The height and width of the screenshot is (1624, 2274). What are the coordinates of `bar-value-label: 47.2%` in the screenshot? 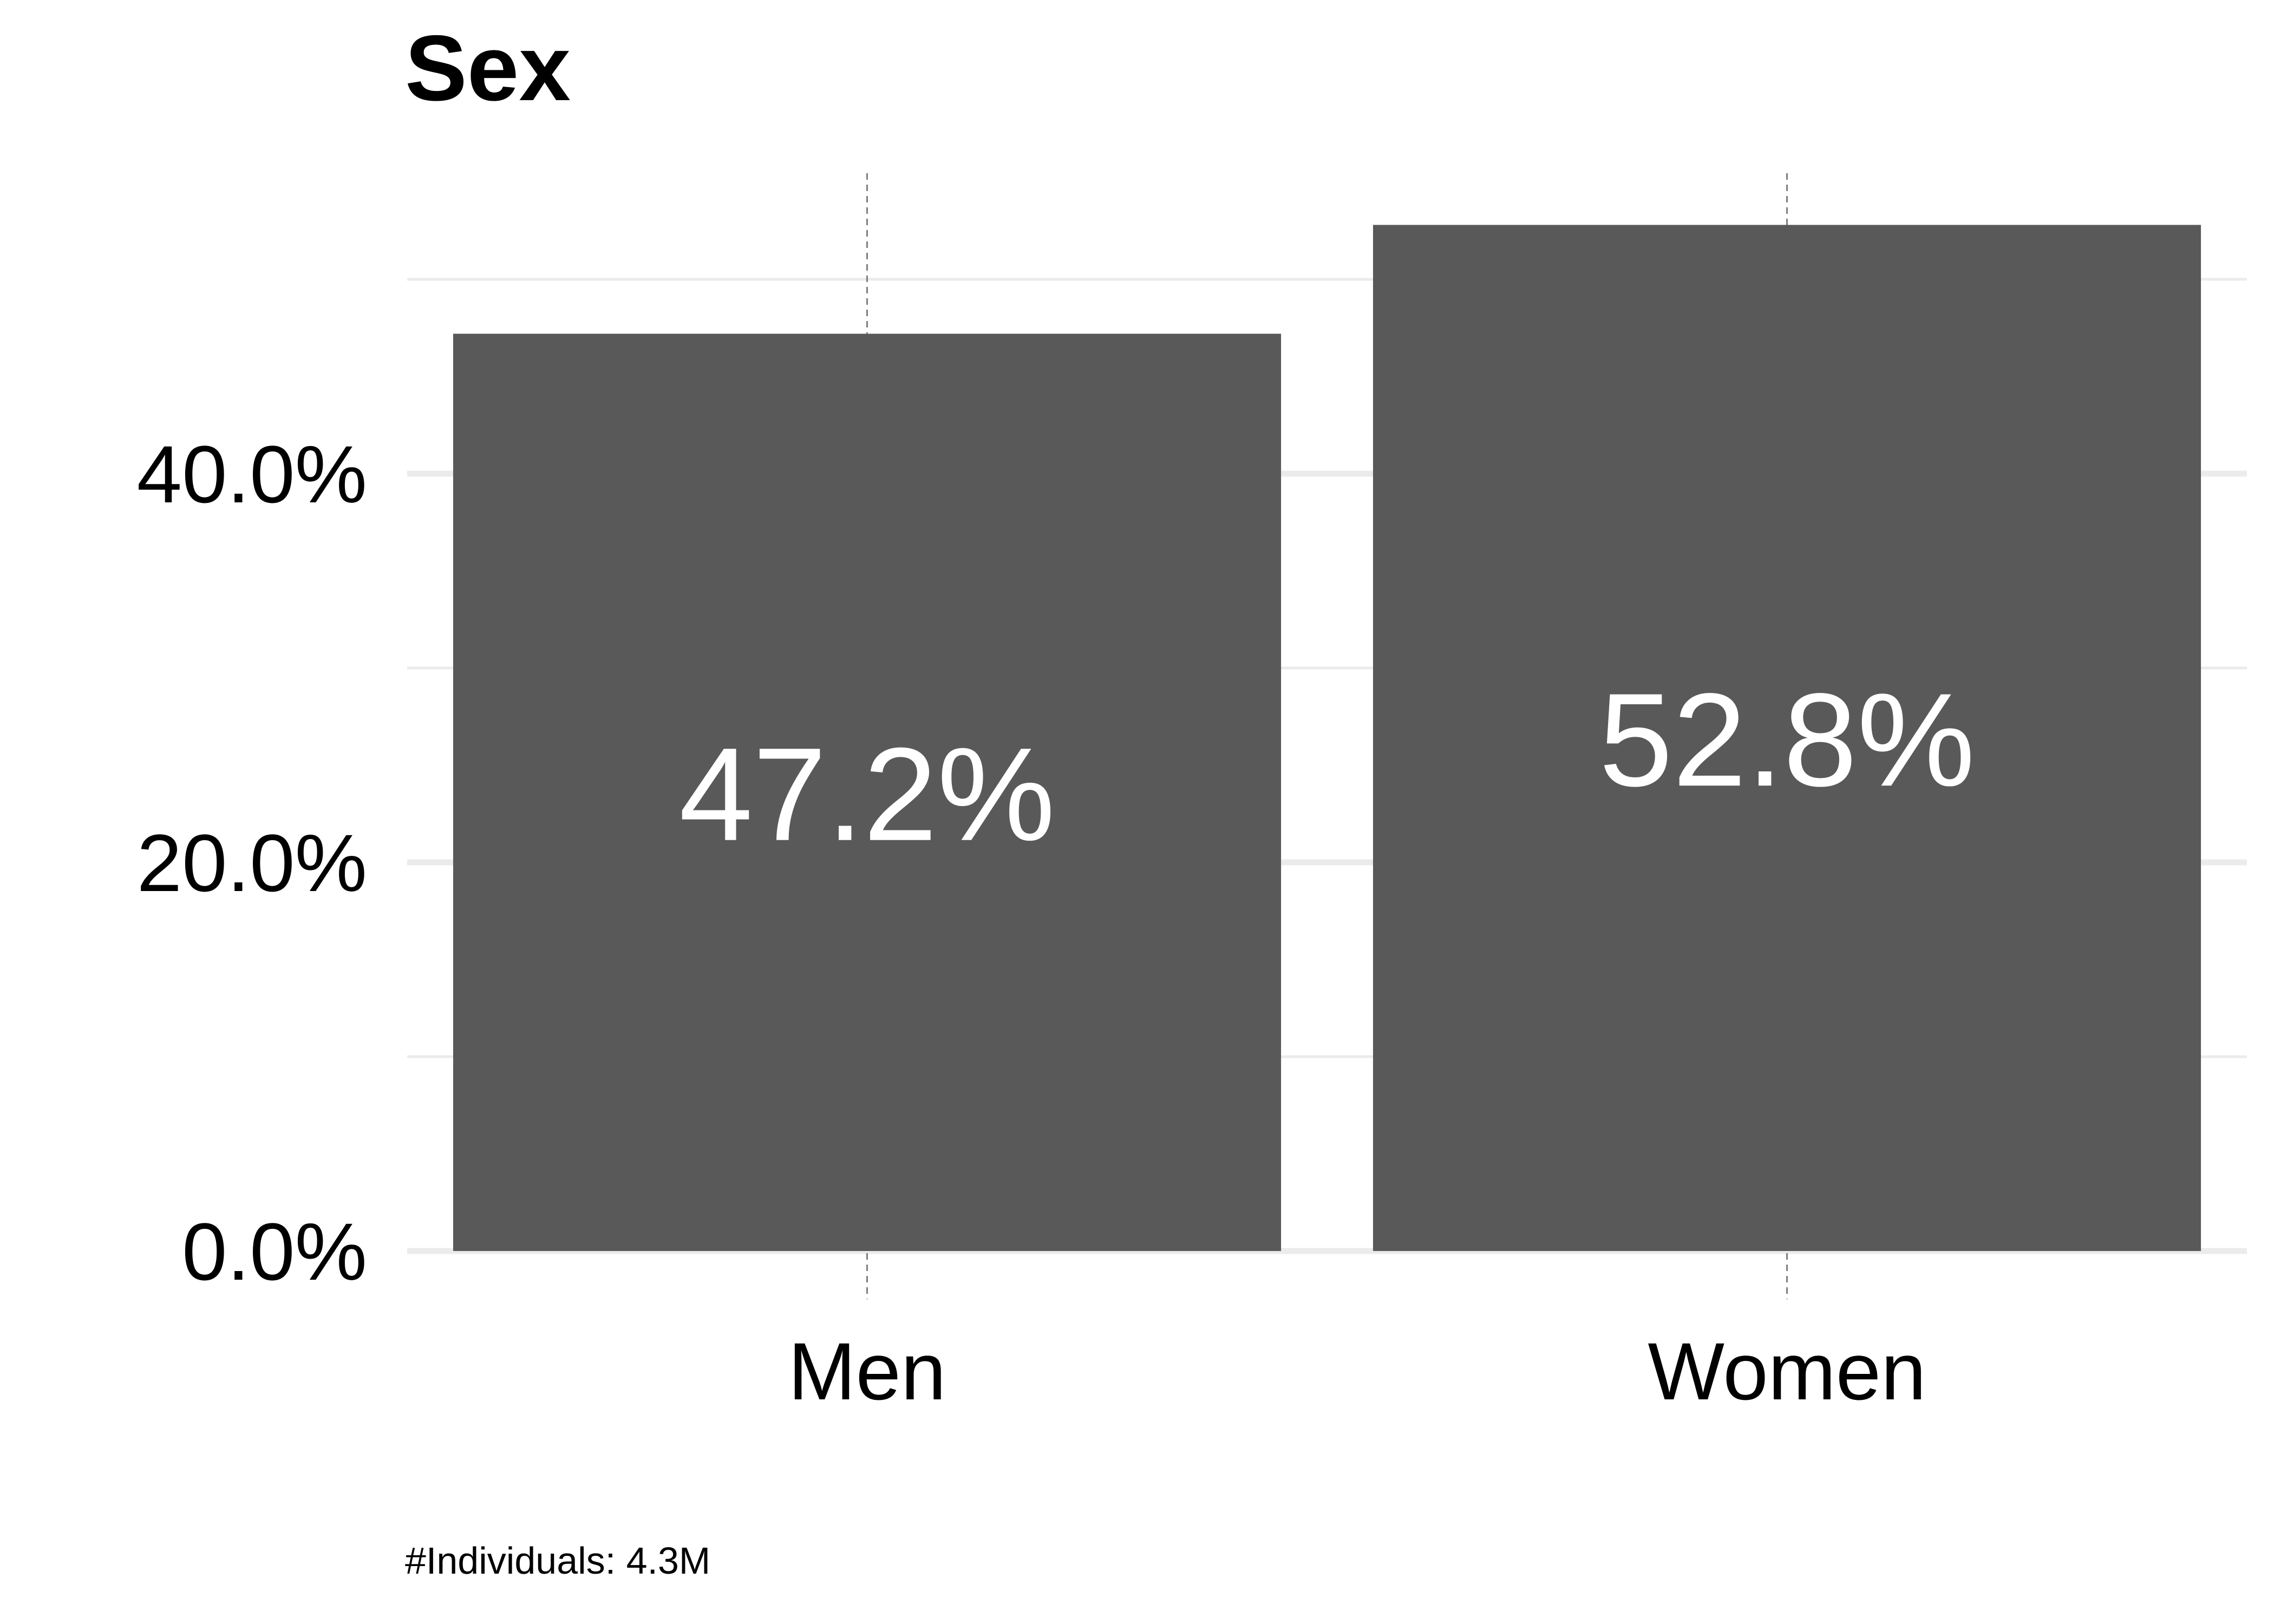 It's located at (867, 794).